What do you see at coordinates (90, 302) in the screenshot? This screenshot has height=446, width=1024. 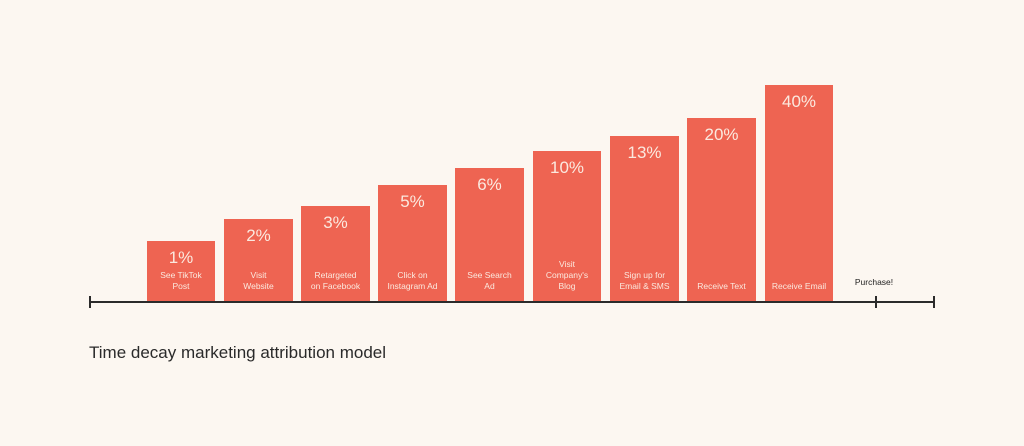 I see `axis-tick-start` at bounding box center [90, 302].